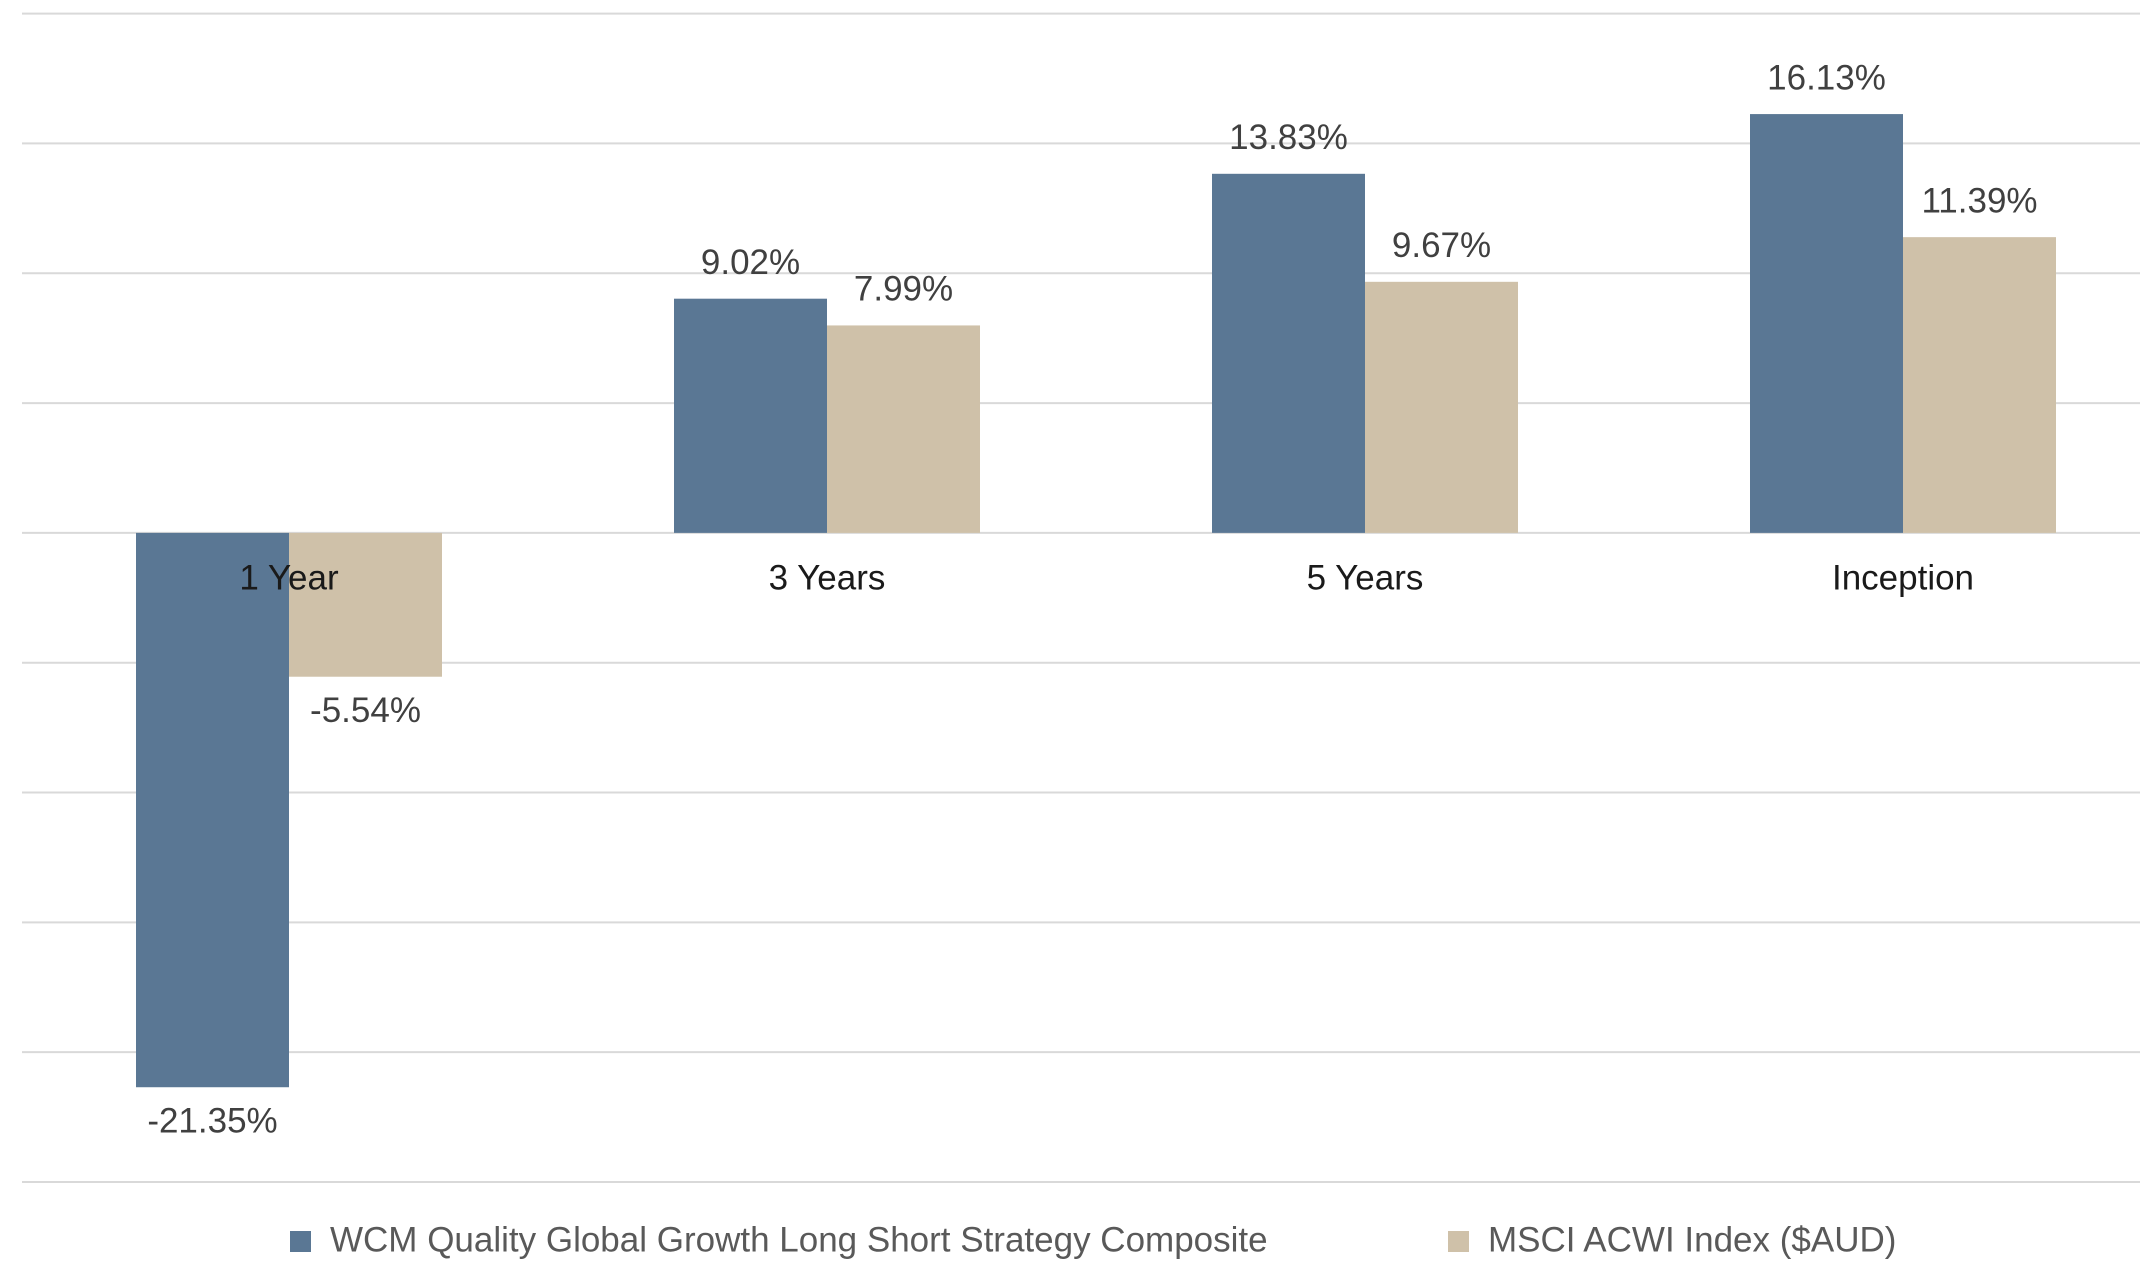  What do you see at coordinates (903, 289) in the screenshot?
I see `data-label: 7.99%` at bounding box center [903, 289].